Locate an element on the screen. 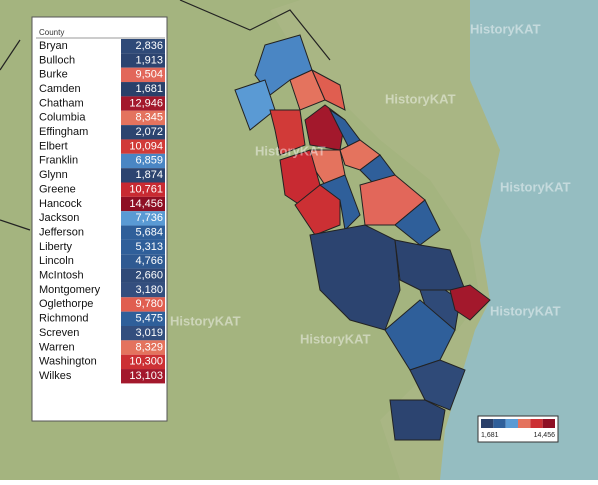 This screenshot has height=485, width=598. county-value: 7,736 is located at coordinates (149, 218).